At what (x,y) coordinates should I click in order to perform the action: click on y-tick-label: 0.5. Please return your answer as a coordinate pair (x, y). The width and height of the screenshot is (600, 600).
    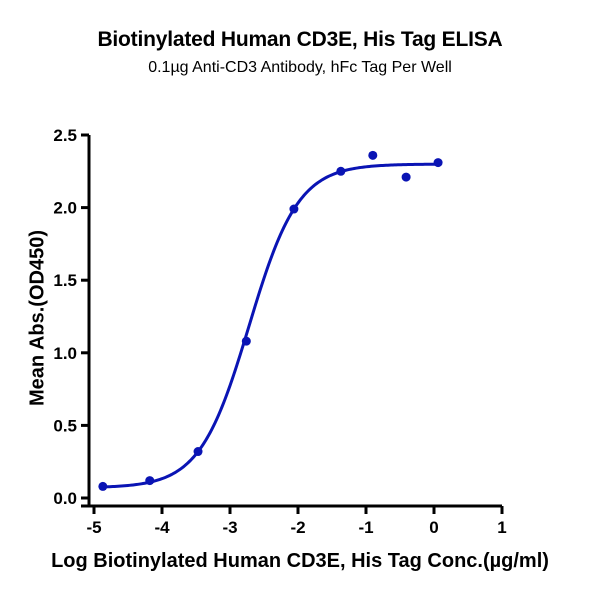
    Looking at the image, I should click on (65, 425).